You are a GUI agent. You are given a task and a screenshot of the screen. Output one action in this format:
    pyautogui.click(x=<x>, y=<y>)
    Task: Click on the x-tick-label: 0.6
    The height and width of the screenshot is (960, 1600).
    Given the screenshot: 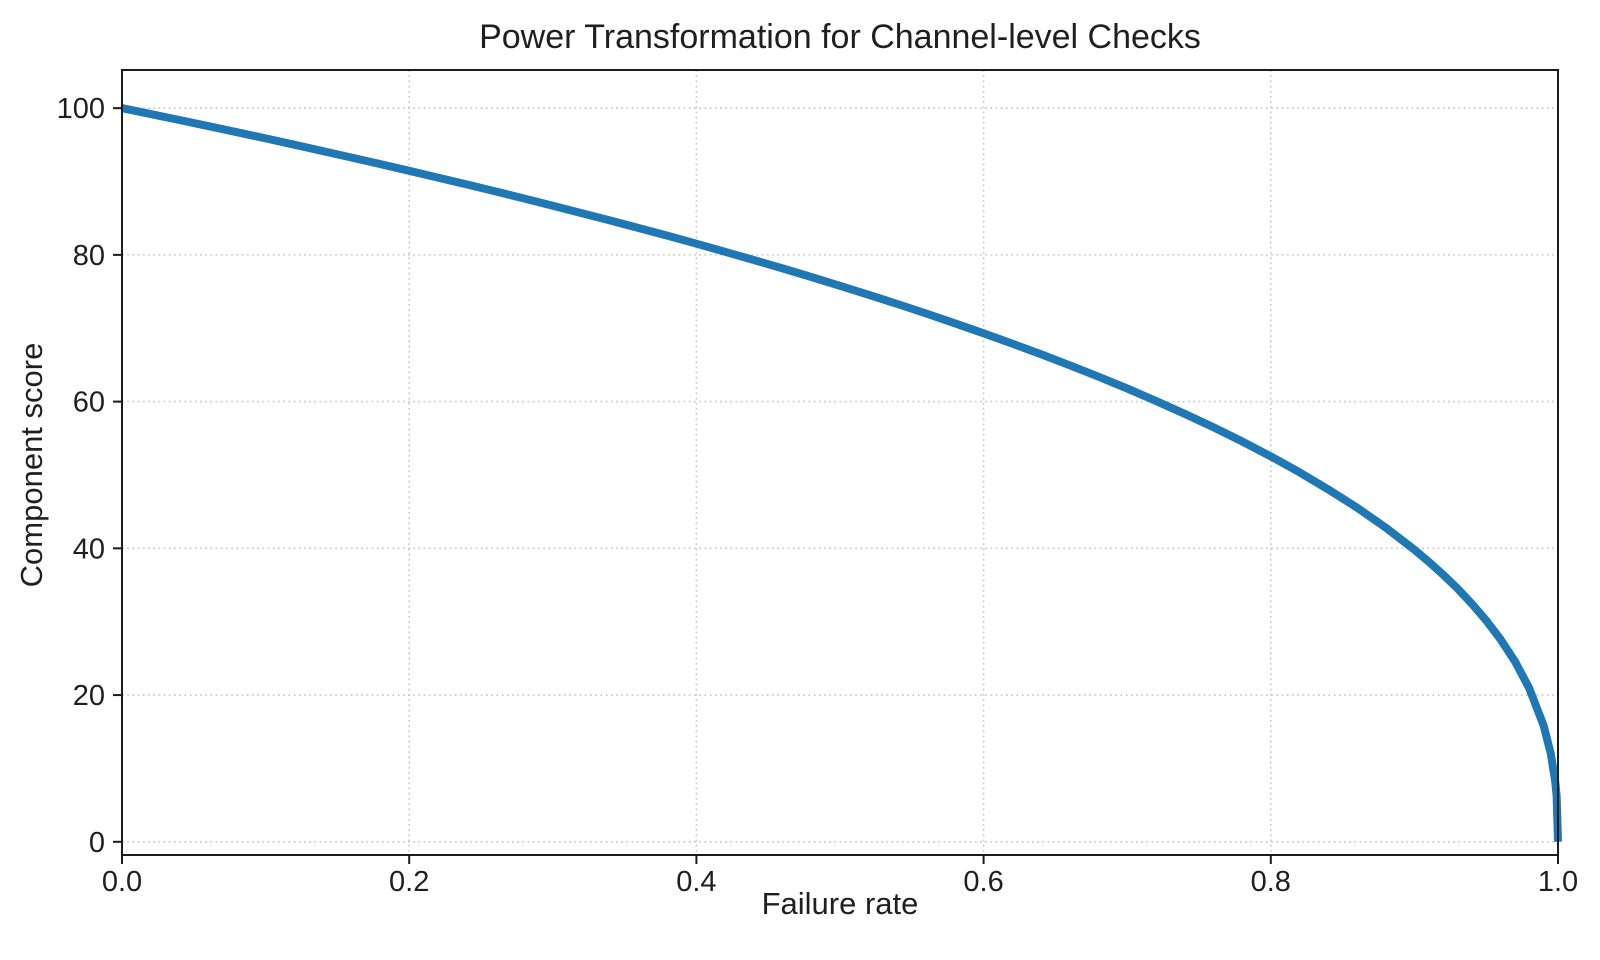 What is the action you would take?
    pyautogui.click(x=983, y=882)
    